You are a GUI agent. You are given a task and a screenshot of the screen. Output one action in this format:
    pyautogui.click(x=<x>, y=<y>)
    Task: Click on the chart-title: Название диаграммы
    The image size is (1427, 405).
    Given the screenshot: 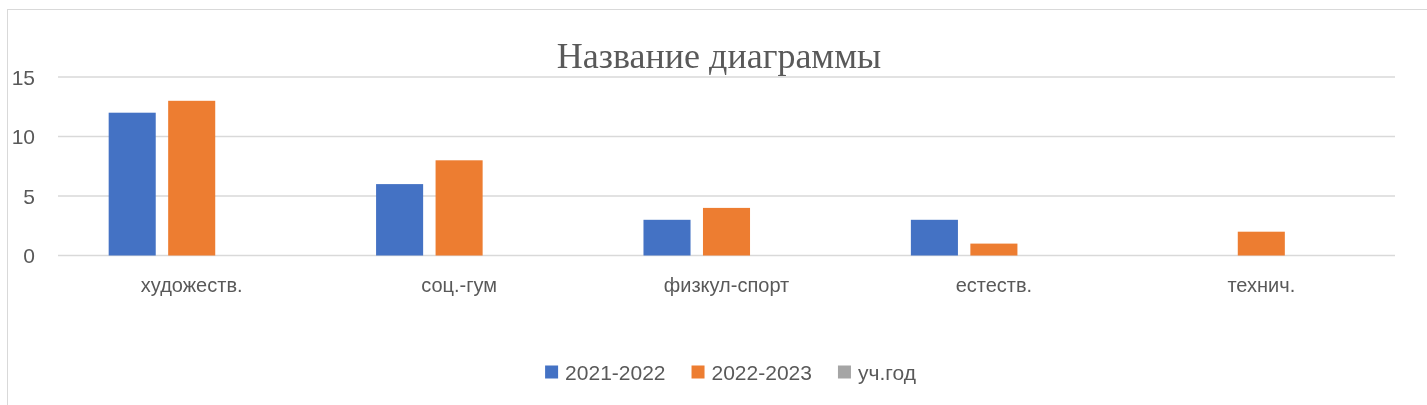 What is the action you would take?
    pyautogui.click(x=719, y=56)
    